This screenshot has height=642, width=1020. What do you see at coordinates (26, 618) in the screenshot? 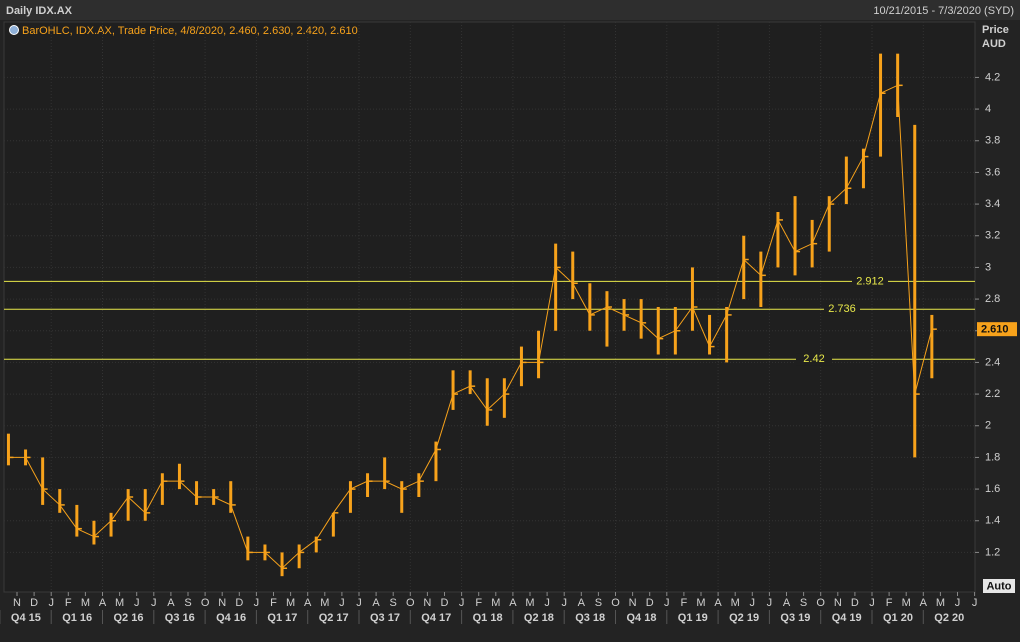
I see `x-quarter-label: Q4 15` at bounding box center [26, 618].